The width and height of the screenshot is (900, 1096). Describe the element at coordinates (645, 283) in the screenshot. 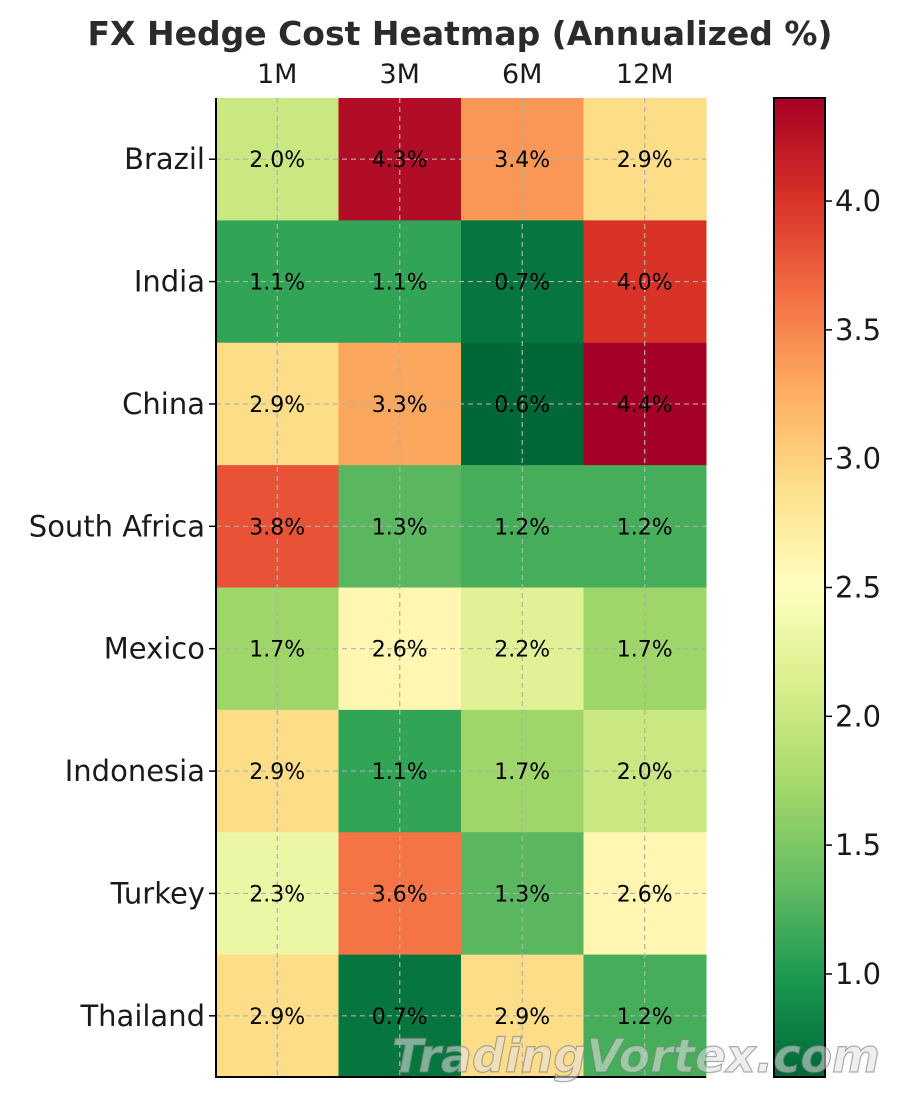

I see `cell-label: 4.0%` at that location.